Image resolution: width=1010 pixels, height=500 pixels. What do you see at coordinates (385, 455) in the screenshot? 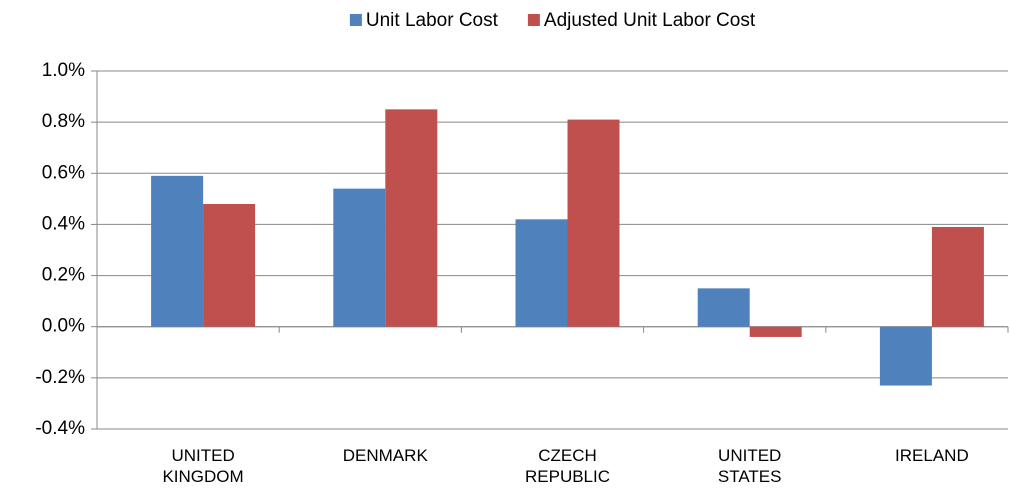
I see `x-tick-label: DENMARK` at bounding box center [385, 455].